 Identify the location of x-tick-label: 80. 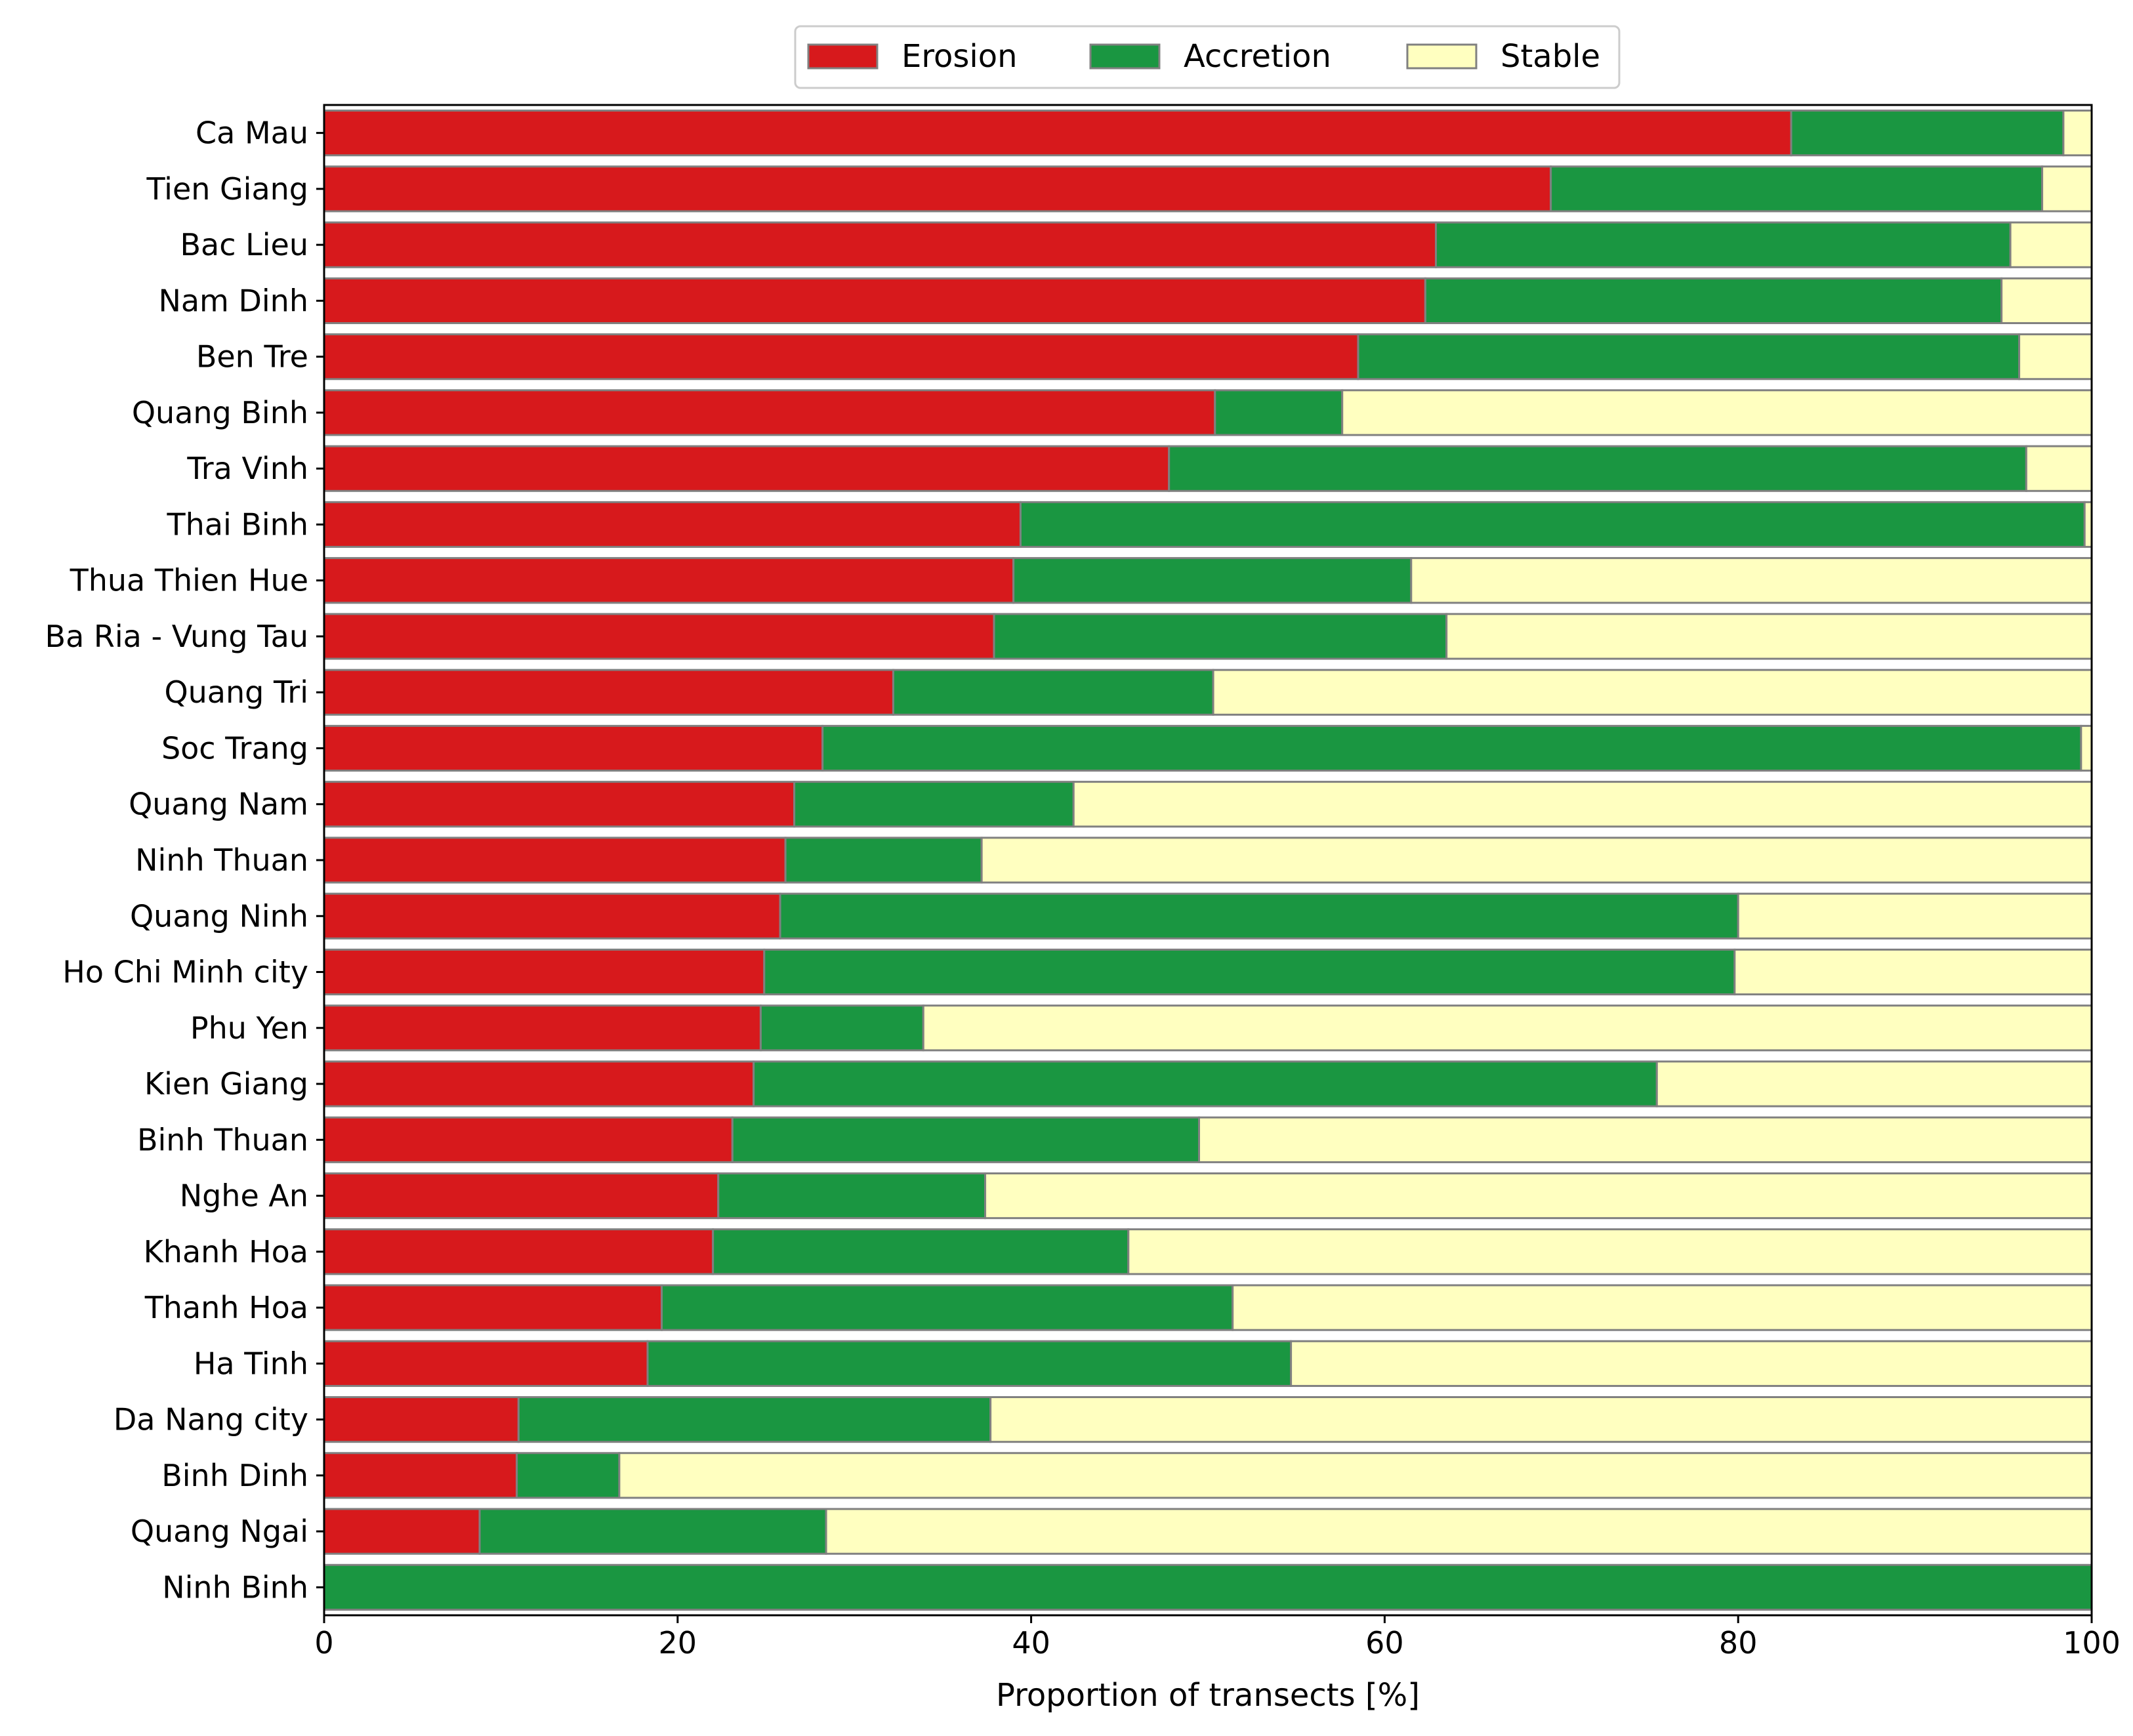
(1738, 1643).